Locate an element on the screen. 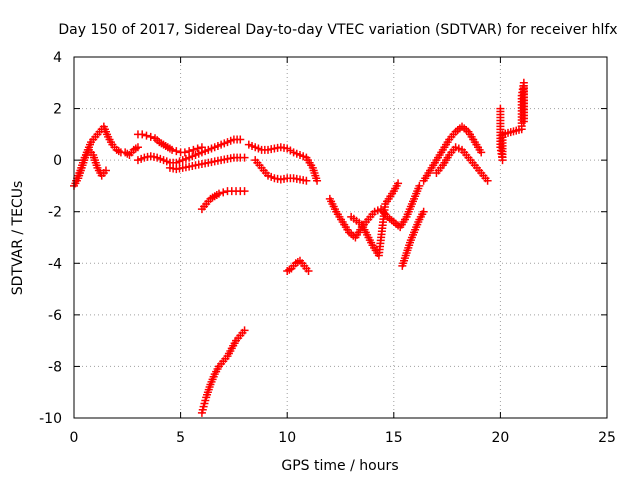 This screenshot has width=640, height=484. x-axis-label: GPS time / hours is located at coordinates (339, 466).